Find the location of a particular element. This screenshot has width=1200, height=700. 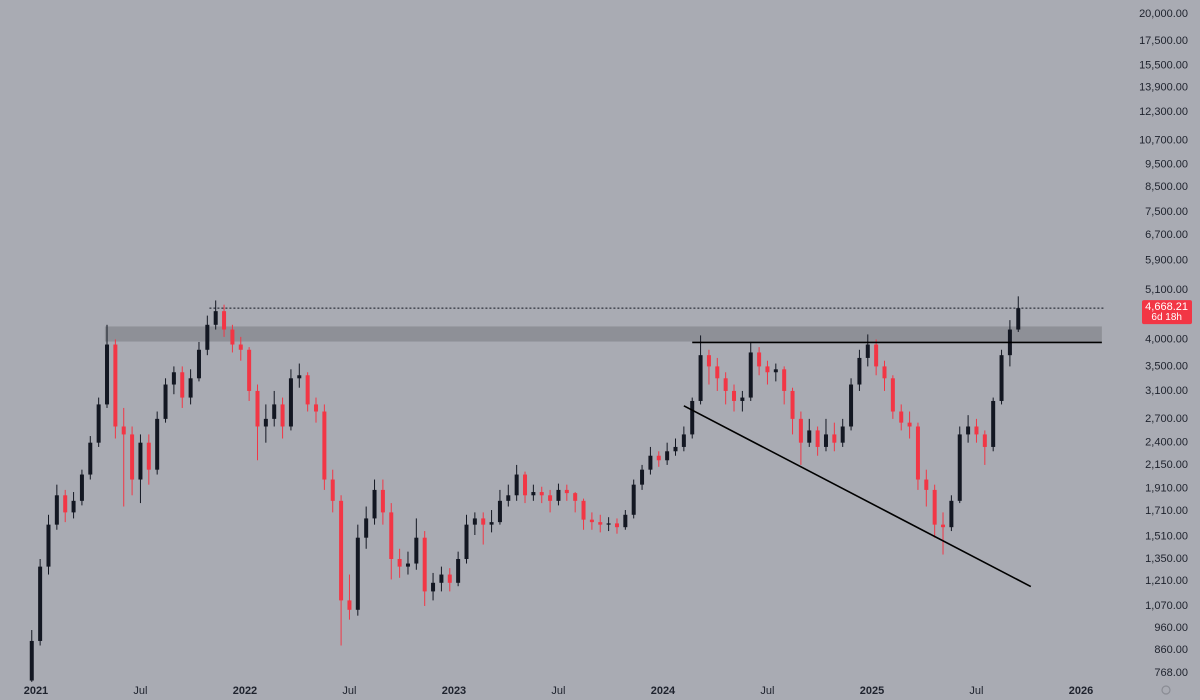

y-tick-label: 9,500.00 is located at coordinates (1166, 164).